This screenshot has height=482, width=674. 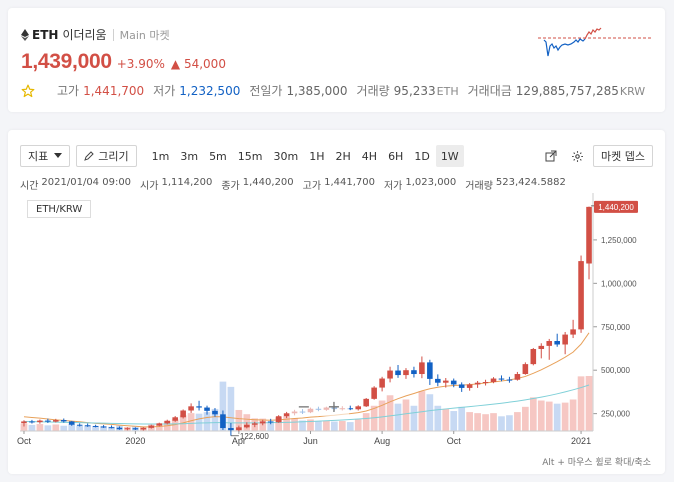 I want to click on period-1h: 1H, so click(x=317, y=156).